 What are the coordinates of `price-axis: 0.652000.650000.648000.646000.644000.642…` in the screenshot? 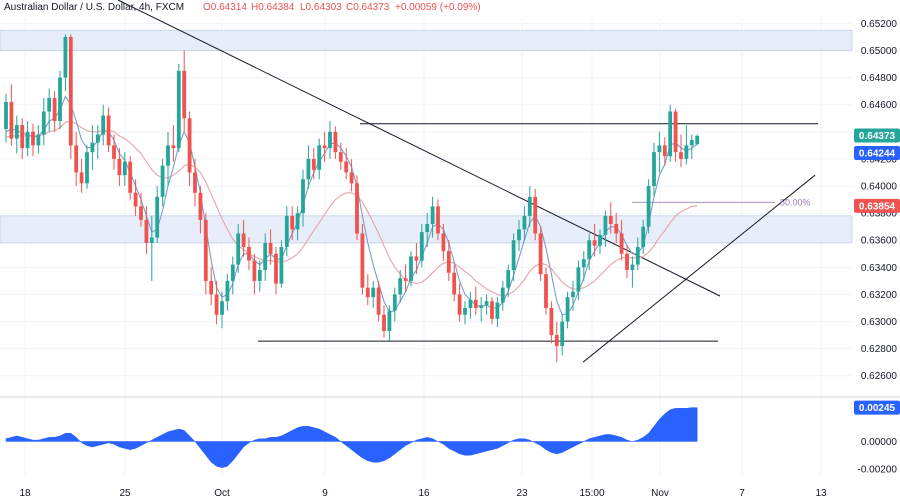 It's located at (877, 200).